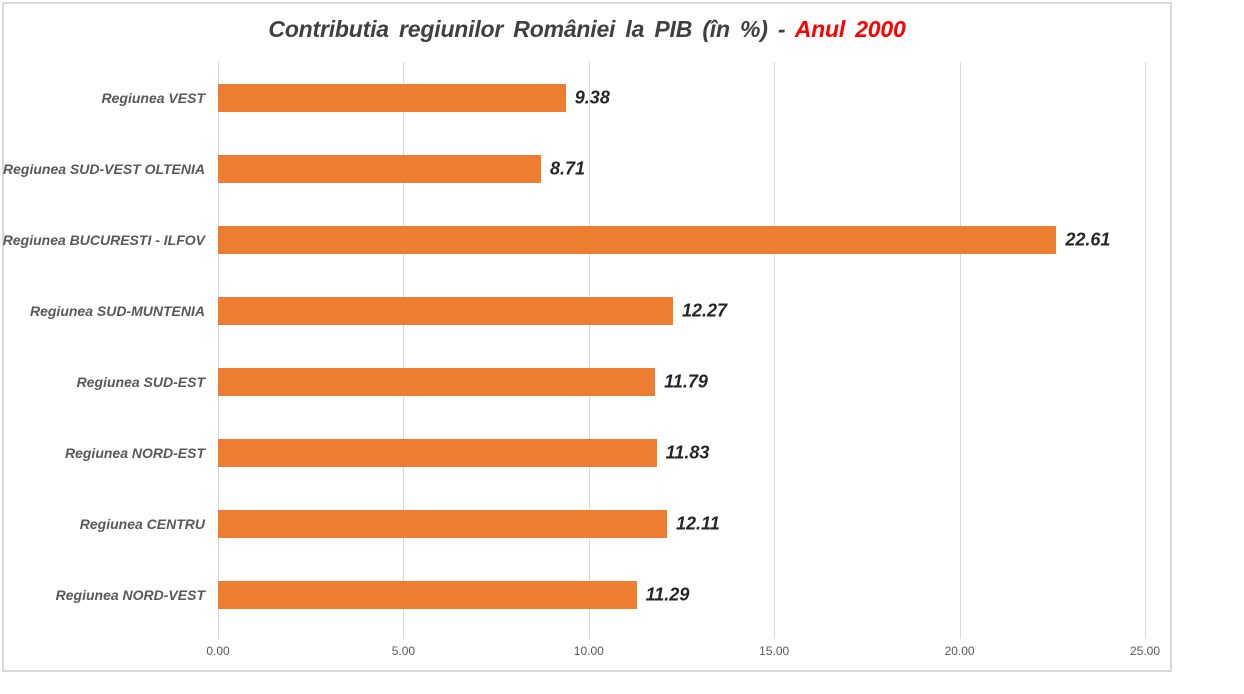 The image size is (1244, 694). Describe the element at coordinates (153, 97) in the screenshot. I see `category-label: Regiunea VEST` at that location.